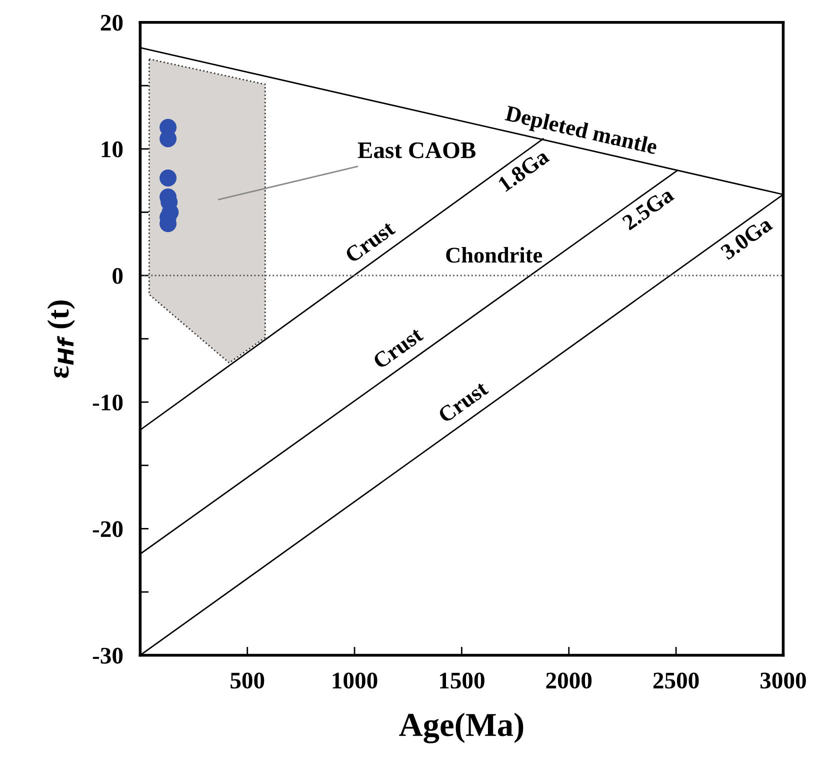 The width and height of the screenshot is (815, 770). I want to click on y-tick-label: 20, so click(111, 22).